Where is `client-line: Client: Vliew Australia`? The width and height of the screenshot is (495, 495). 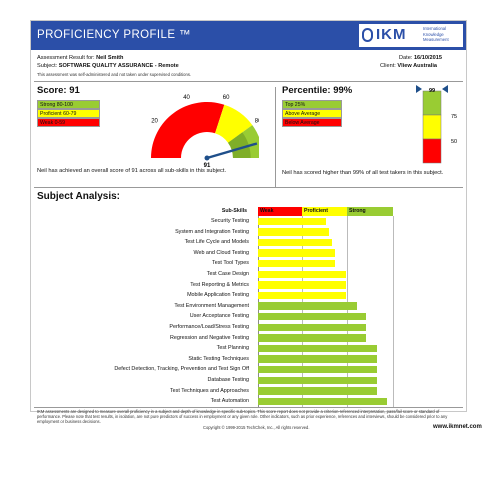
client-line: Client: Vliew Australia is located at coordinates (409, 66).